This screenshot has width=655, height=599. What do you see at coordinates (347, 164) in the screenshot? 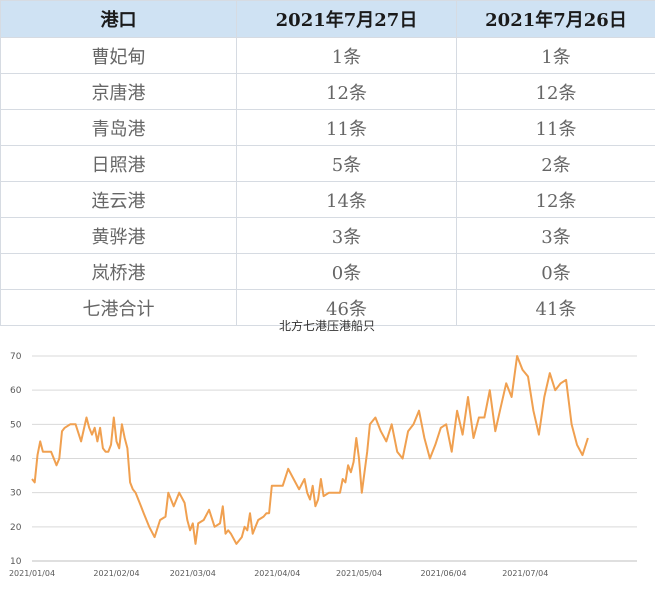
I see `count-0727: 5条` at bounding box center [347, 164].